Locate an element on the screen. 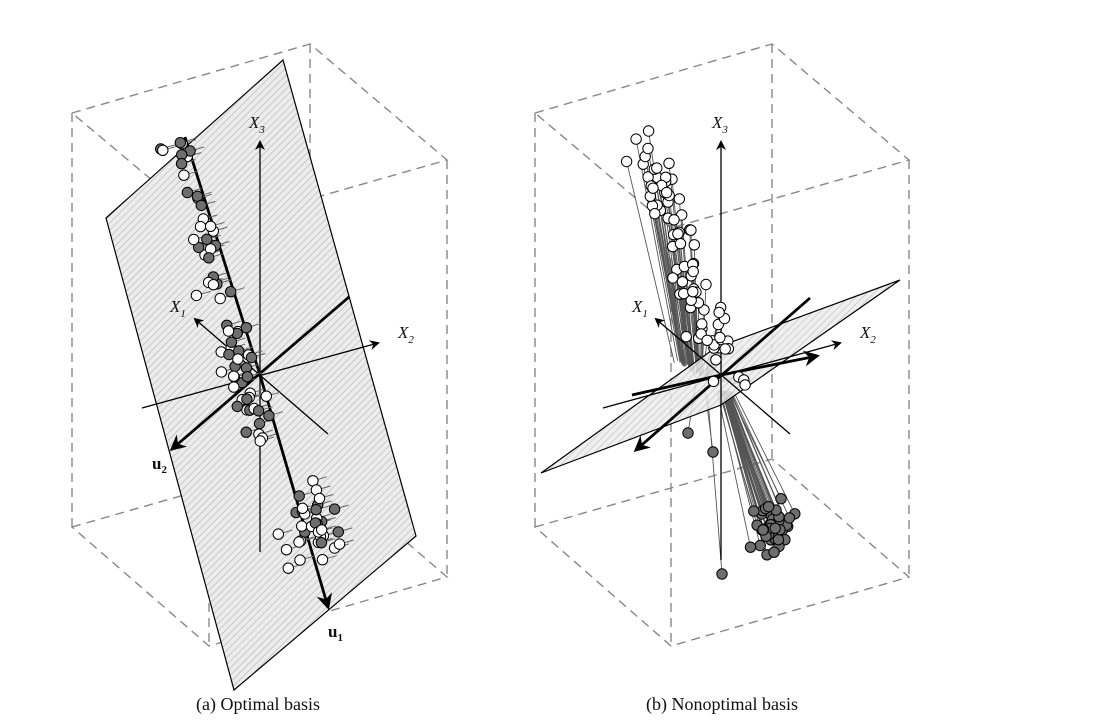 This screenshot has width=1107, height=726. axis-label-x1-b: X1 is located at coordinates (639, 308).